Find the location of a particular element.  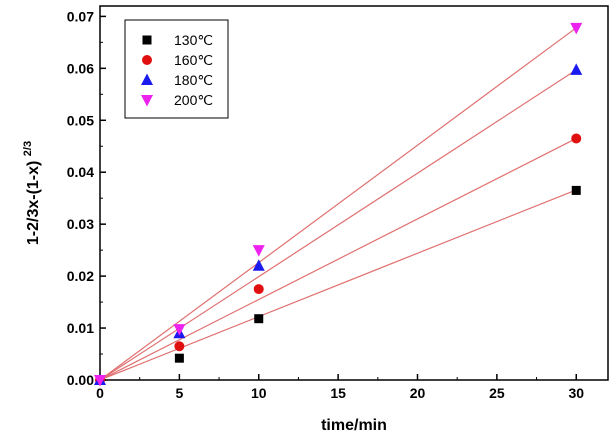

legend-label: 130℃ is located at coordinates (193, 40).